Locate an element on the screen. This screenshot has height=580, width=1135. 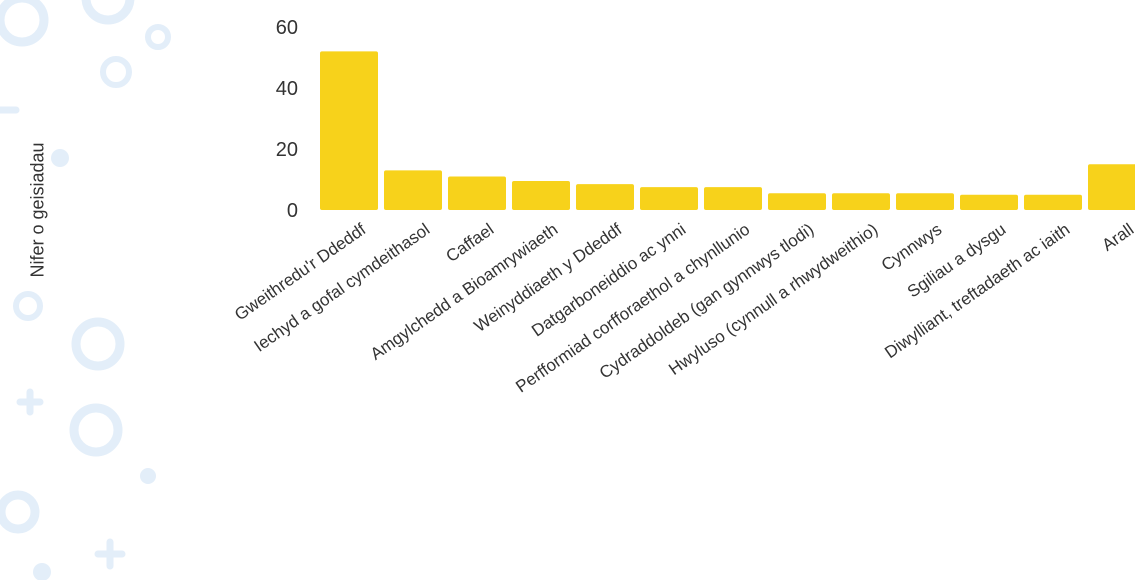
x-tick-label-6: Perfformiad corfforaethol a chynllunio is located at coordinates (632, 308).